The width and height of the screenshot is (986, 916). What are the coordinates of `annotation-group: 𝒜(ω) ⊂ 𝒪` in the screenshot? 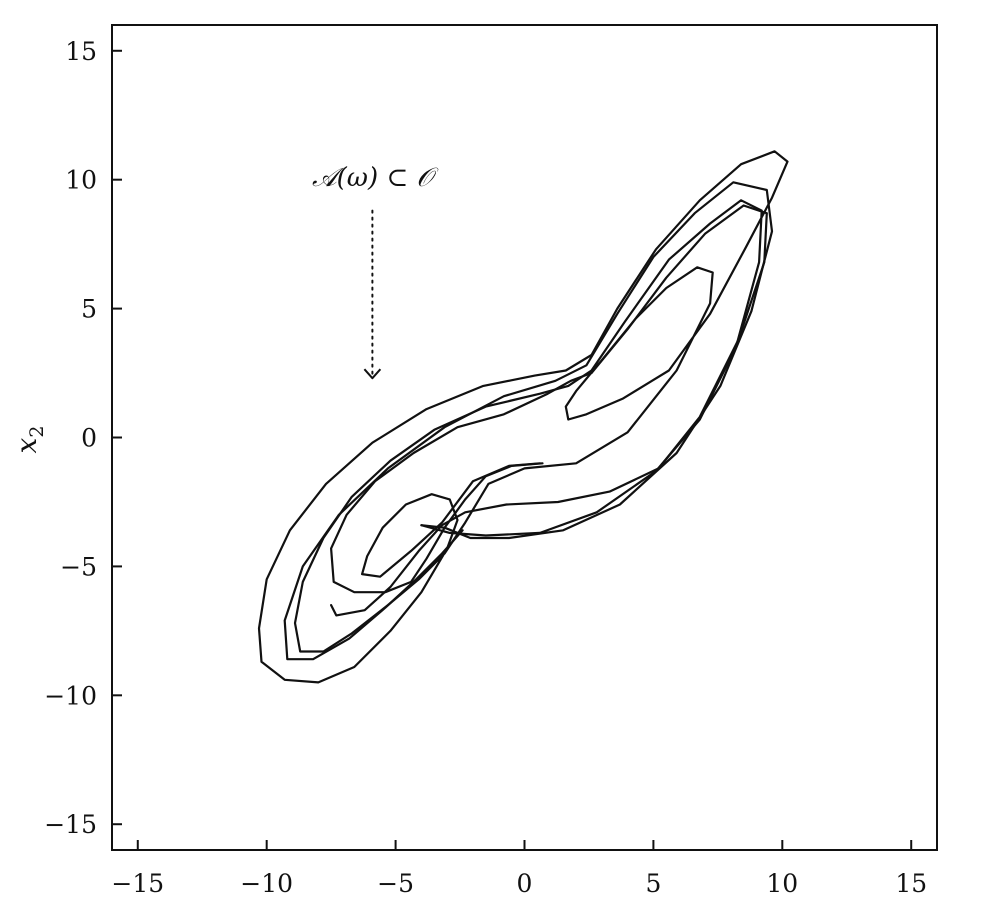 It's located at (375, 271).